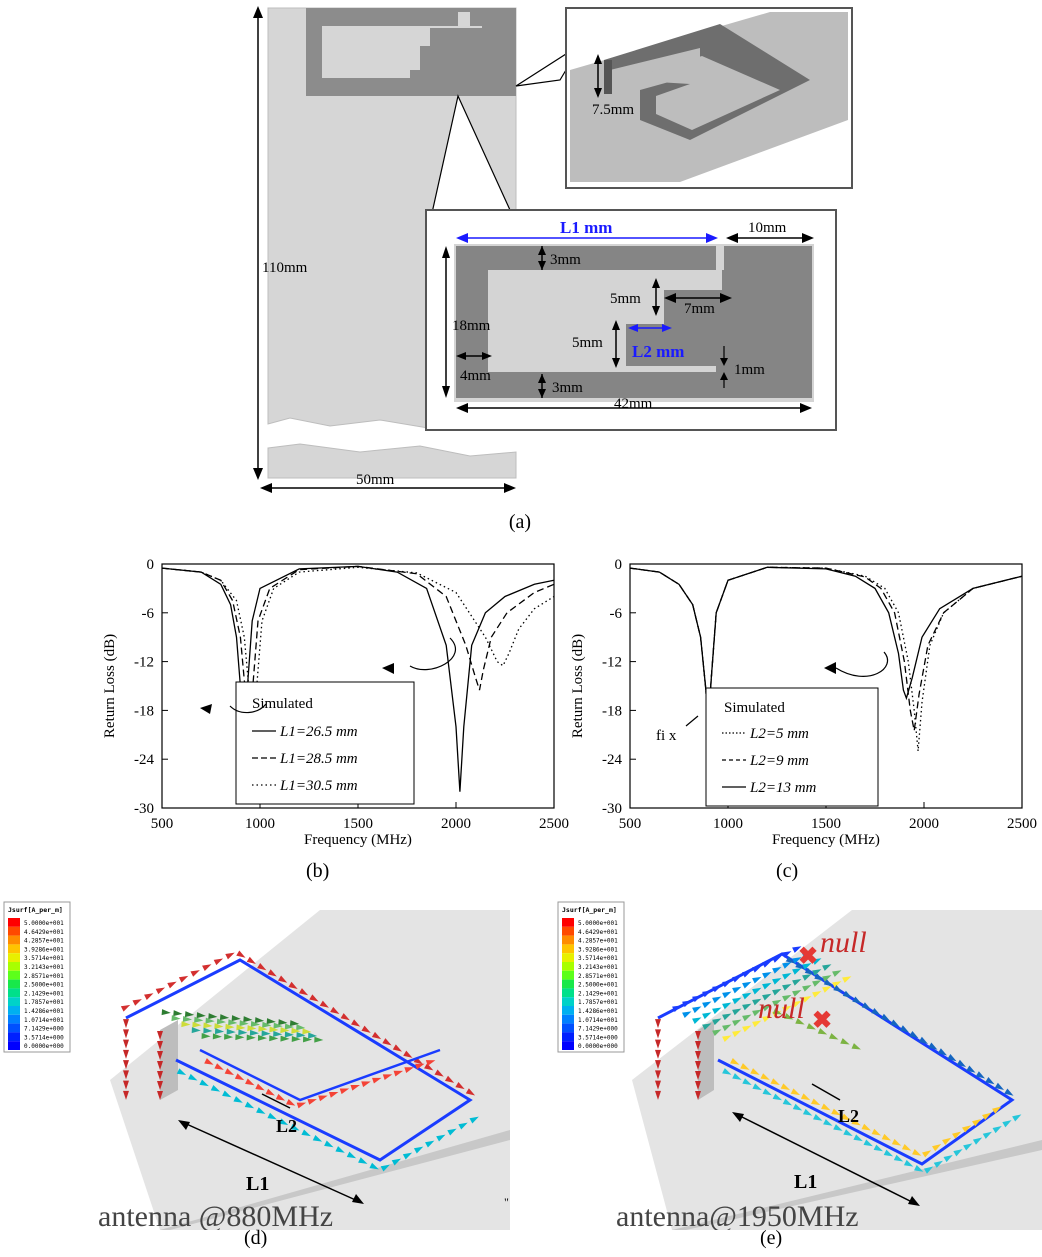 This screenshot has width=1042, height=1257. What do you see at coordinates (726, 298) in the screenshot?
I see `dim-7-arrow-r` at bounding box center [726, 298].